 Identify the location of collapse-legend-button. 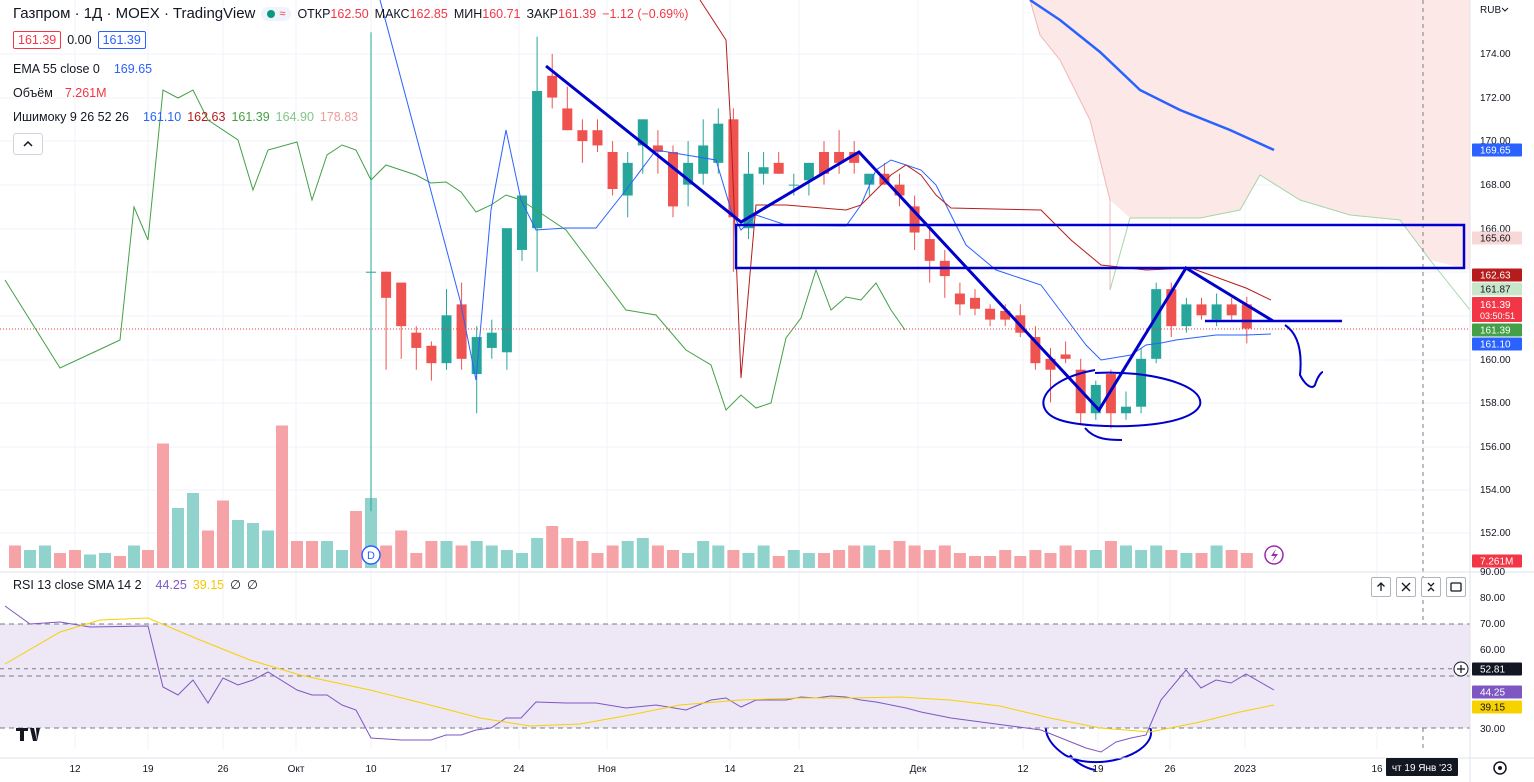
(28, 144).